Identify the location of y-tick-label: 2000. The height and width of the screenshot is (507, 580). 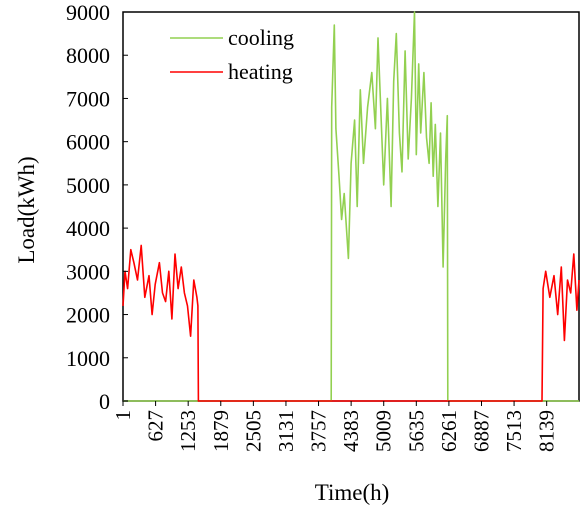
(88, 315).